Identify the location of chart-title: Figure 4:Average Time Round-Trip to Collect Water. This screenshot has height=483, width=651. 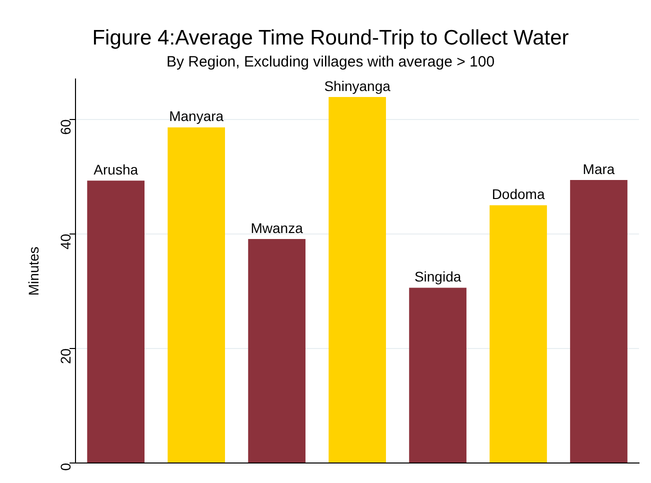
(330, 38).